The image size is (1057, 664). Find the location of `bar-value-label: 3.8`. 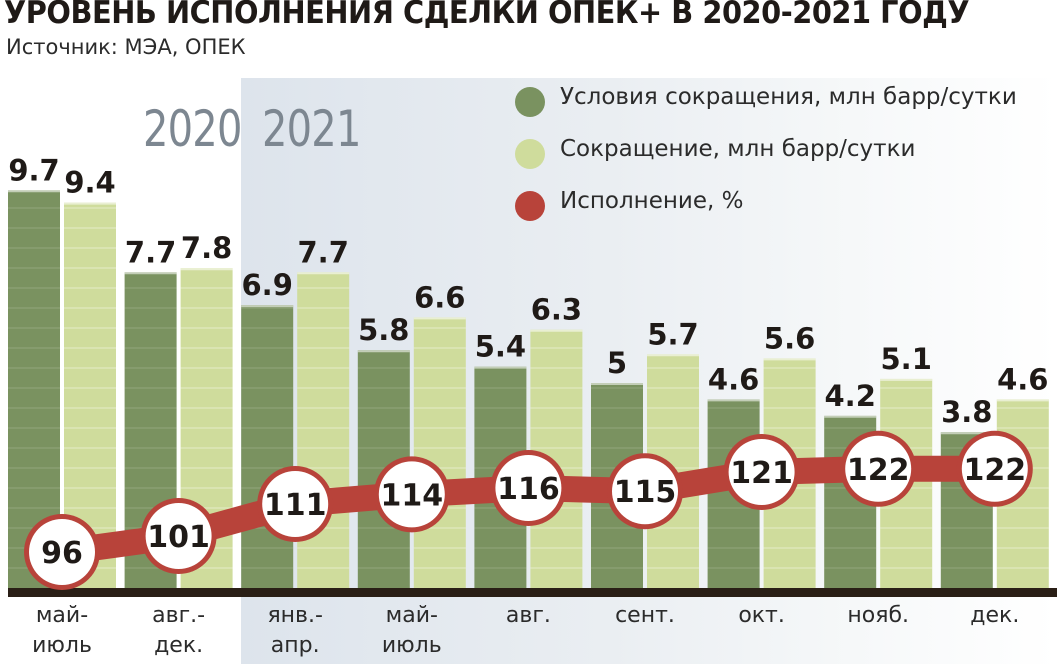

bar-value-label: 3.8 is located at coordinates (966, 412).